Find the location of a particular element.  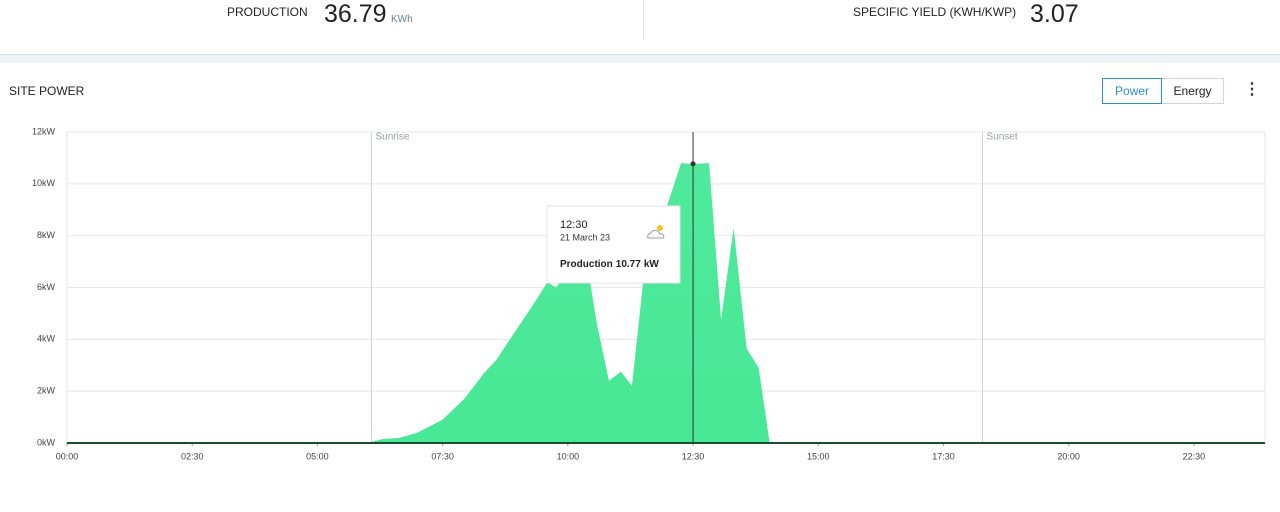

yield-label: SPECIFIC YIELD (KWH/KWP) is located at coordinates (935, 12).